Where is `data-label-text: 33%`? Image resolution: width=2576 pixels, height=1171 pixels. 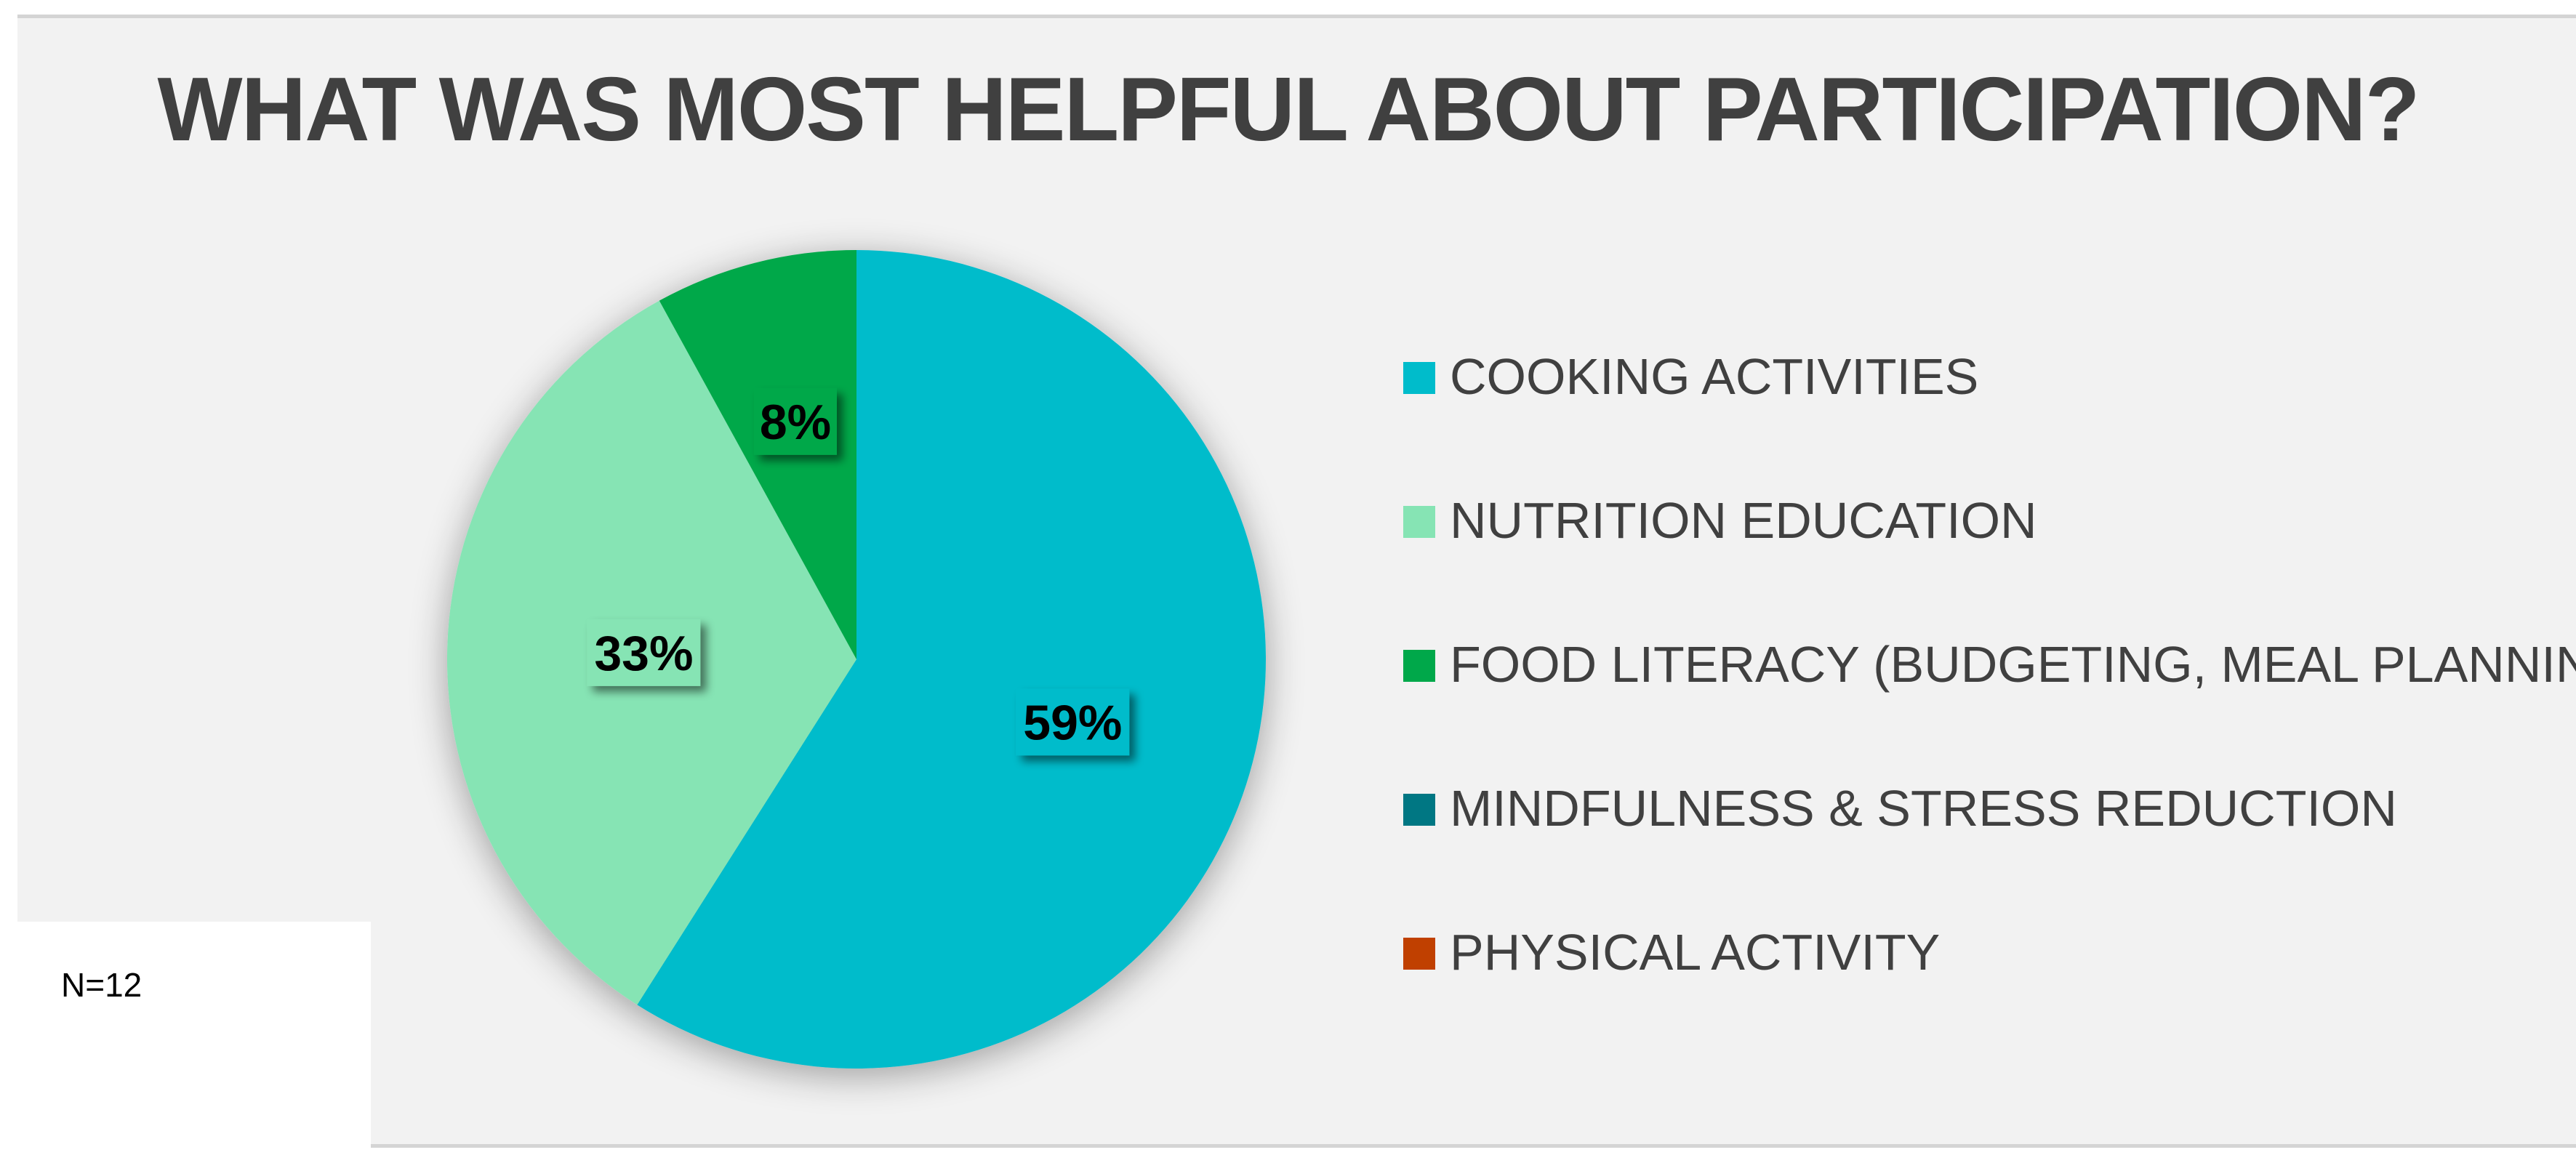
data-label-text: 33% is located at coordinates (643, 653).